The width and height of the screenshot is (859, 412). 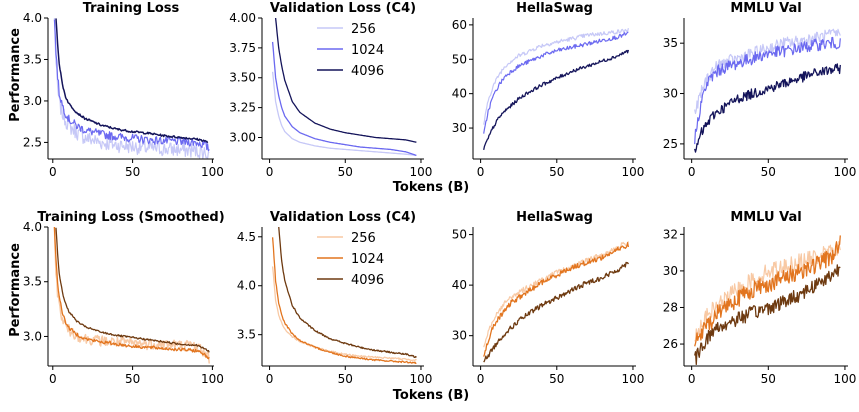 What do you see at coordinates (242, 108) in the screenshot?
I see `y-tick-label: 3.25` at bounding box center [242, 108].